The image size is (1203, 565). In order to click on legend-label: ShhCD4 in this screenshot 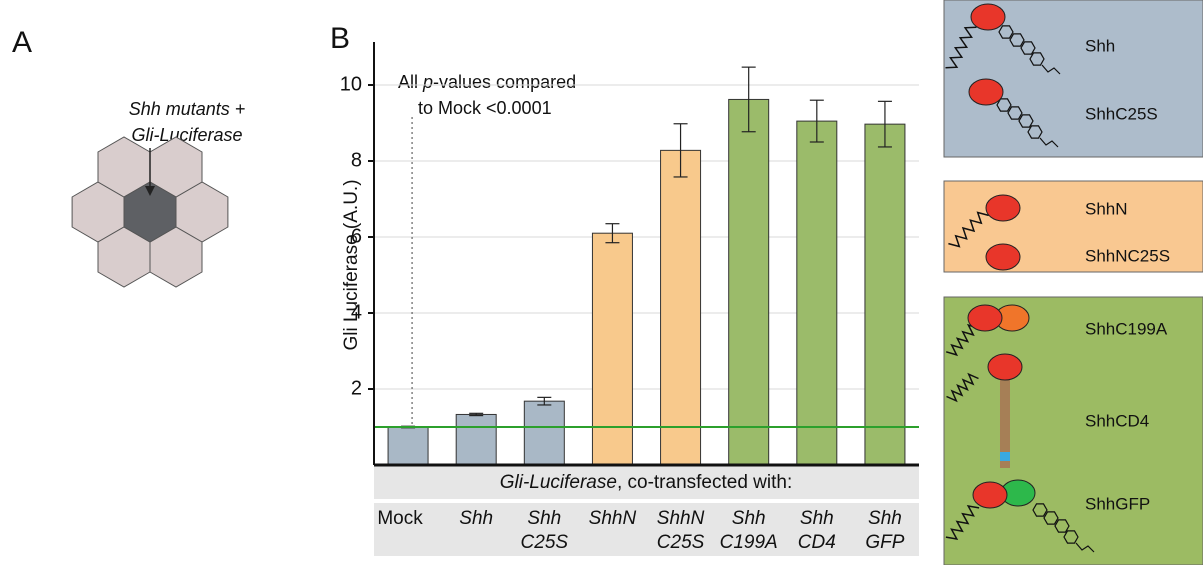, I will do `click(1117, 420)`.